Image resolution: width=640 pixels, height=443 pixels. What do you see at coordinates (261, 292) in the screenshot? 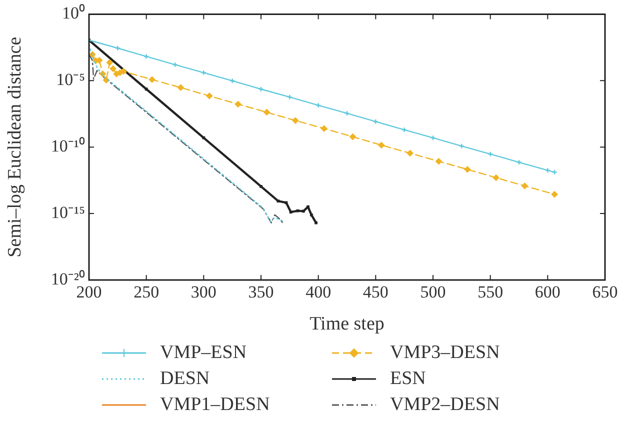
I see `x-tick-label: 350` at bounding box center [261, 292].